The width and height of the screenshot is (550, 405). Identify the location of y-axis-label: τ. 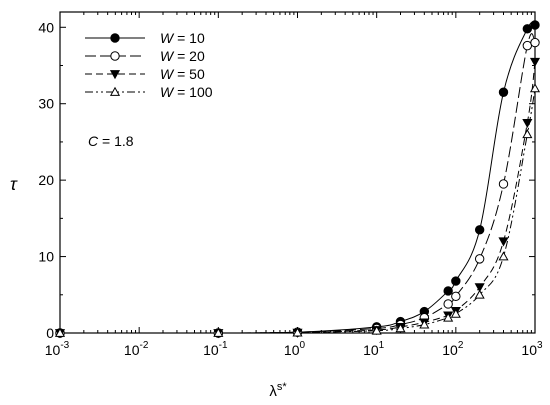
(14, 184).